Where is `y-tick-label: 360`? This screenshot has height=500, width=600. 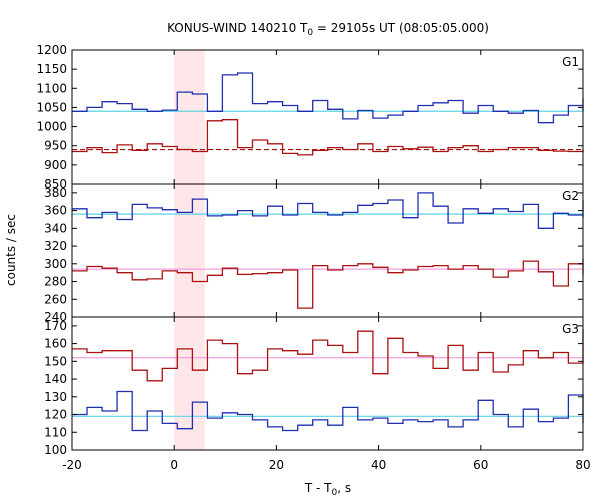
y-tick-label: 360 is located at coordinates (55, 211).